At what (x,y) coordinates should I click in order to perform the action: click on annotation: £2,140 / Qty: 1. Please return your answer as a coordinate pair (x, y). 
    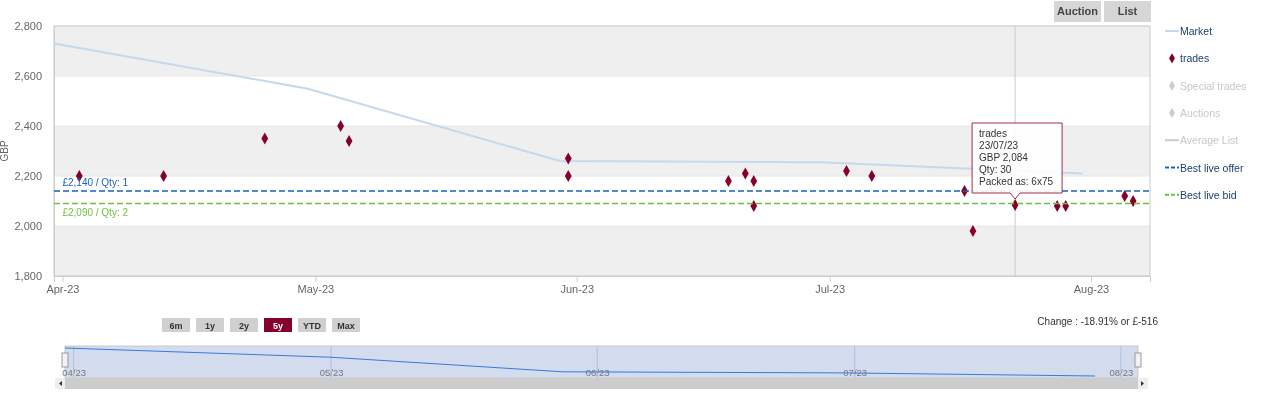
    Looking at the image, I should click on (95, 182).